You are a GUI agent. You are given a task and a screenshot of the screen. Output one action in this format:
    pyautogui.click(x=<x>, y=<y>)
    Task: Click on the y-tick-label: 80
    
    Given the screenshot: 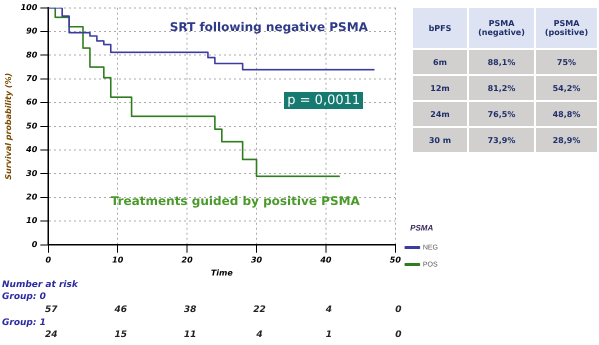 What is the action you would take?
    pyautogui.click(x=32, y=55)
    